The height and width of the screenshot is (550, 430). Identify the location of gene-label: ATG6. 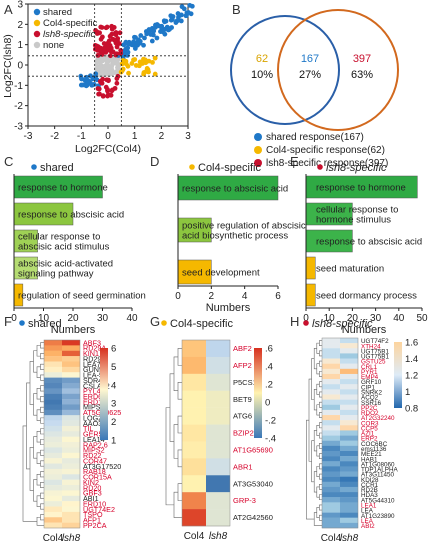
(242, 416).